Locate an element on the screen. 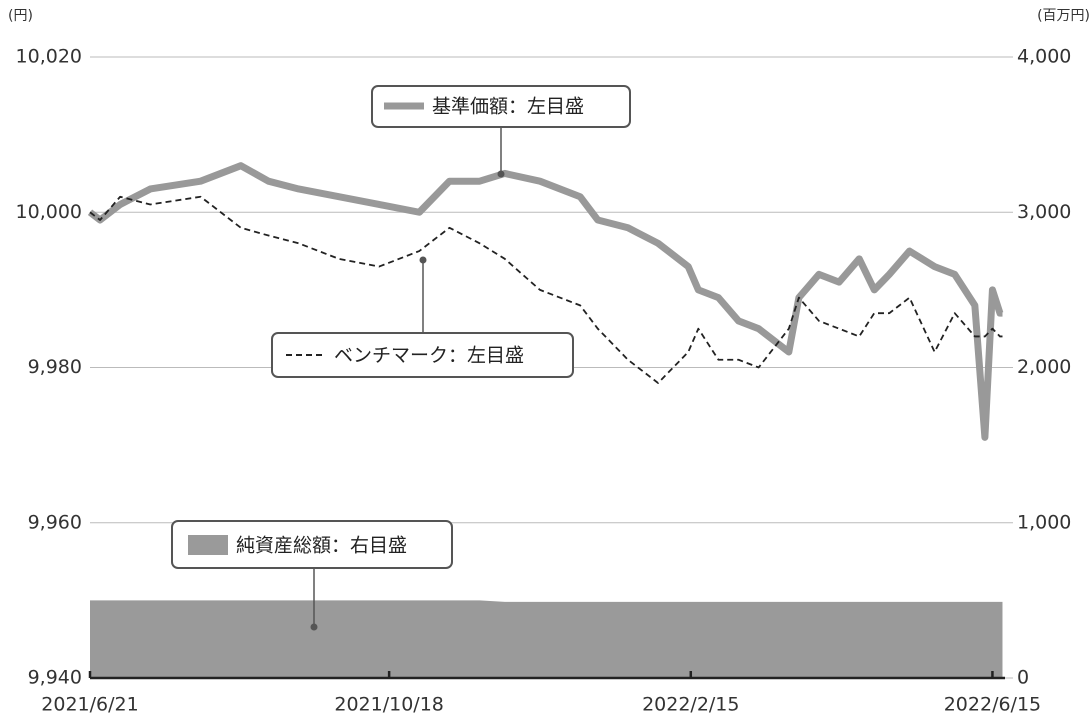 The height and width of the screenshot is (719, 1092). y-tick-label: 10,000 is located at coordinates (49, 212).